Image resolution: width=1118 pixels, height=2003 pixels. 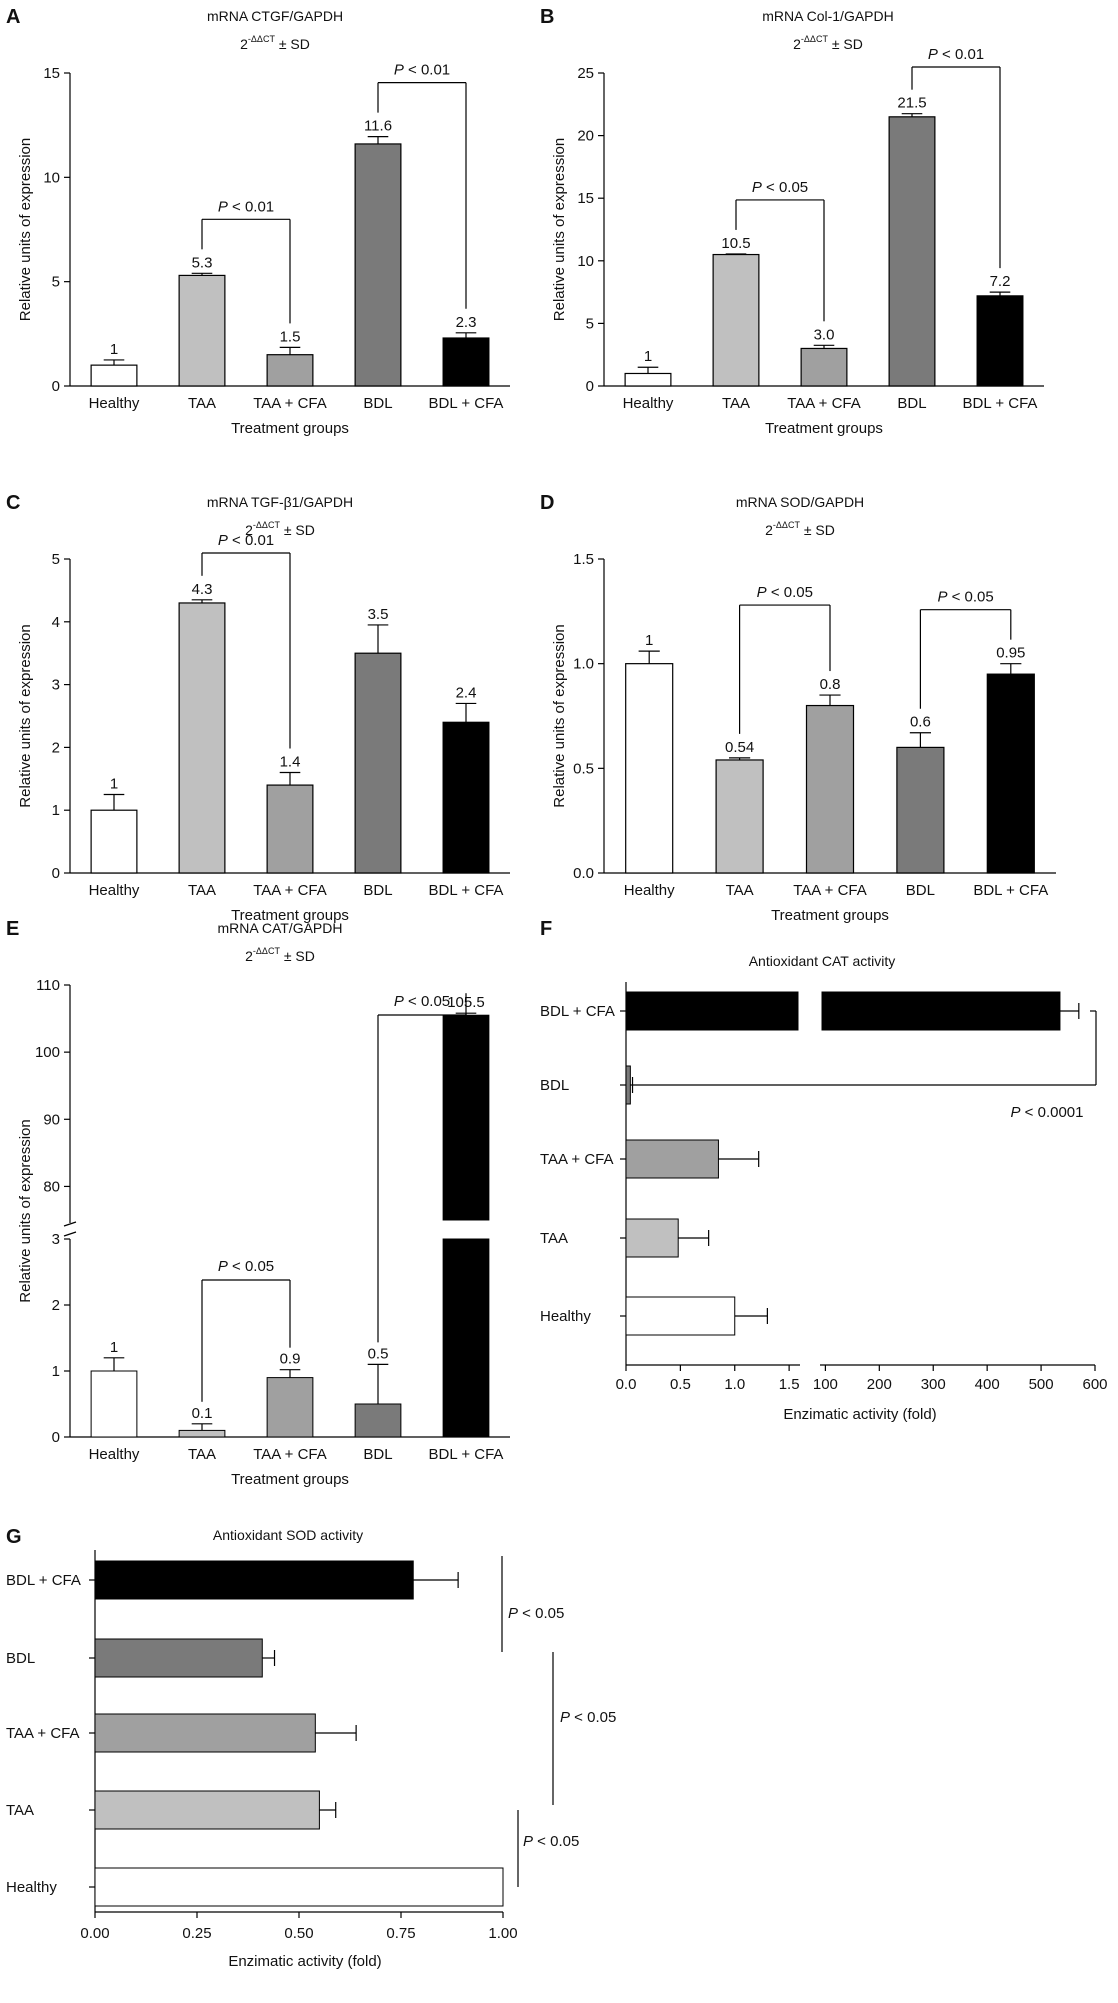 What do you see at coordinates (590, 323) in the screenshot?
I see `panel-b-y-tick-label: 5` at bounding box center [590, 323].